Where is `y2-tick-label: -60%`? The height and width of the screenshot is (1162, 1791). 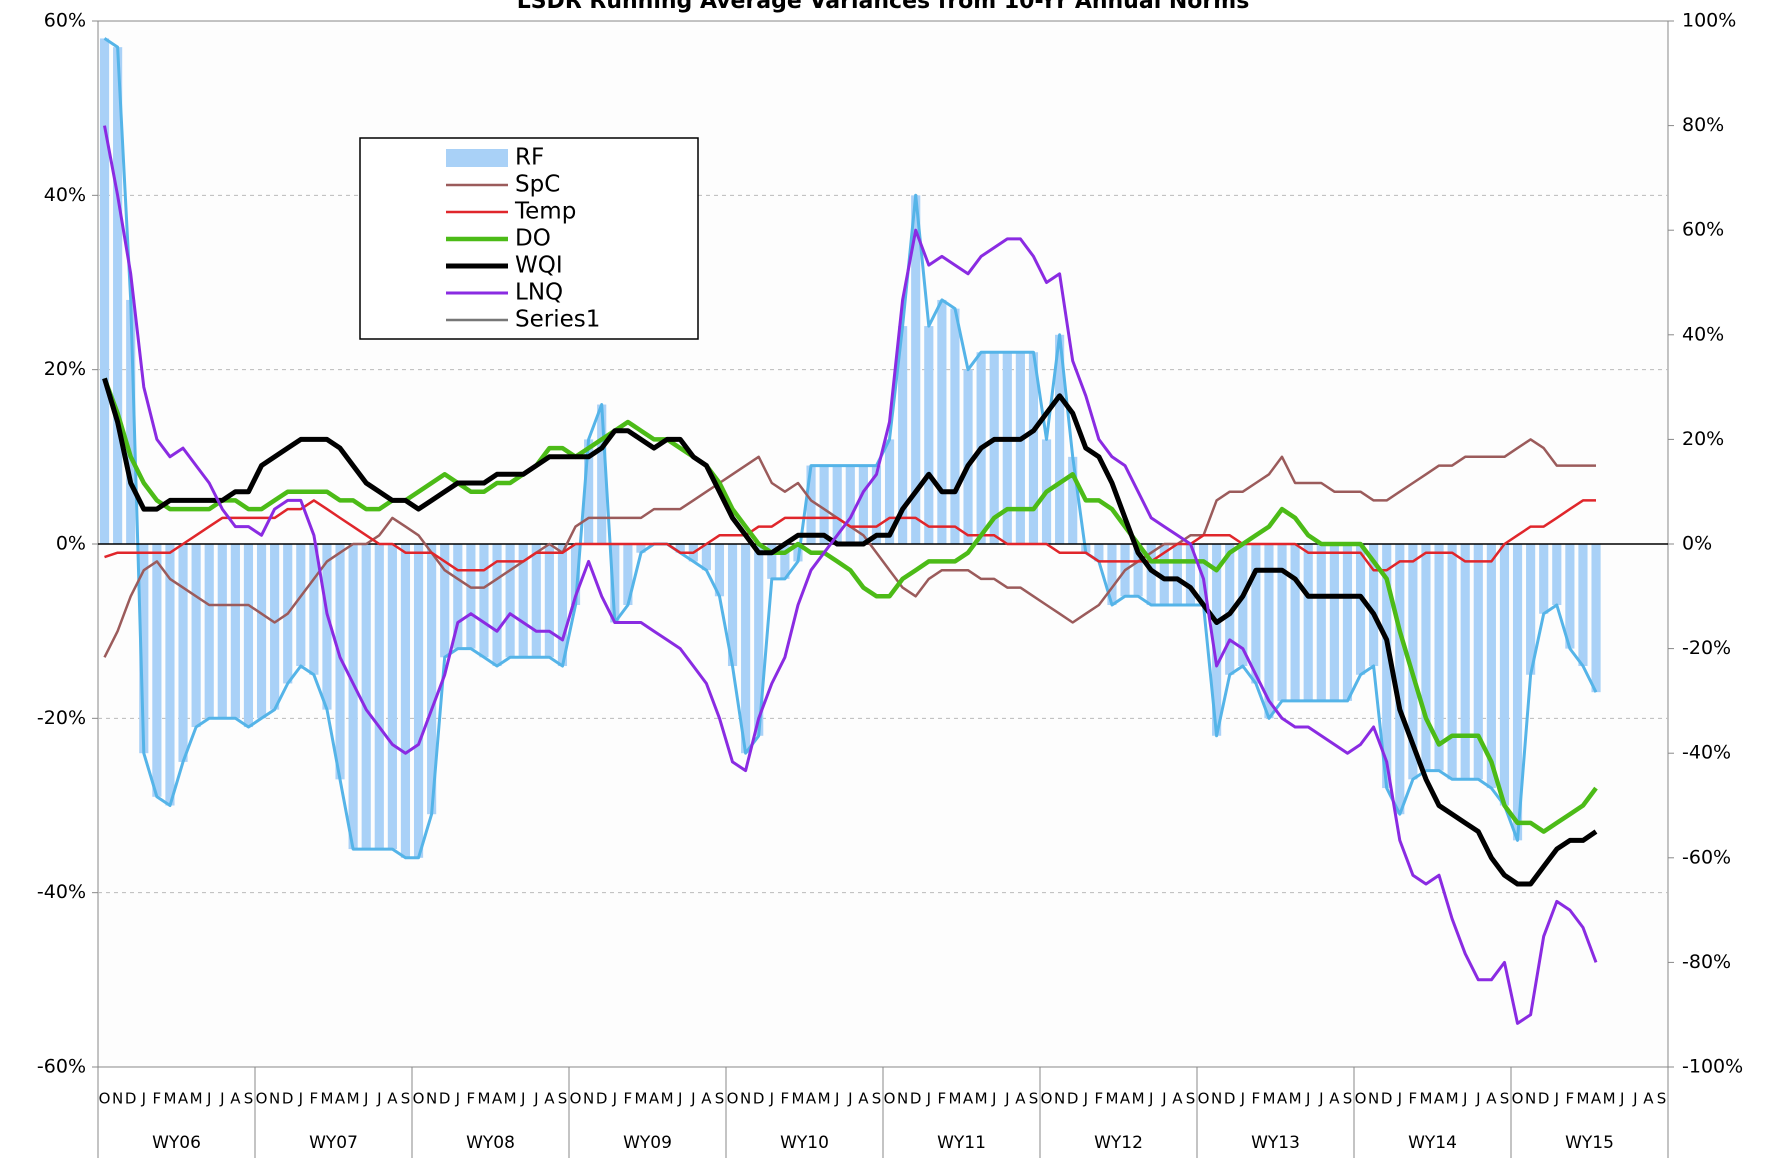
y2-tick-label: -60% is located at coordinates (1706, 857).